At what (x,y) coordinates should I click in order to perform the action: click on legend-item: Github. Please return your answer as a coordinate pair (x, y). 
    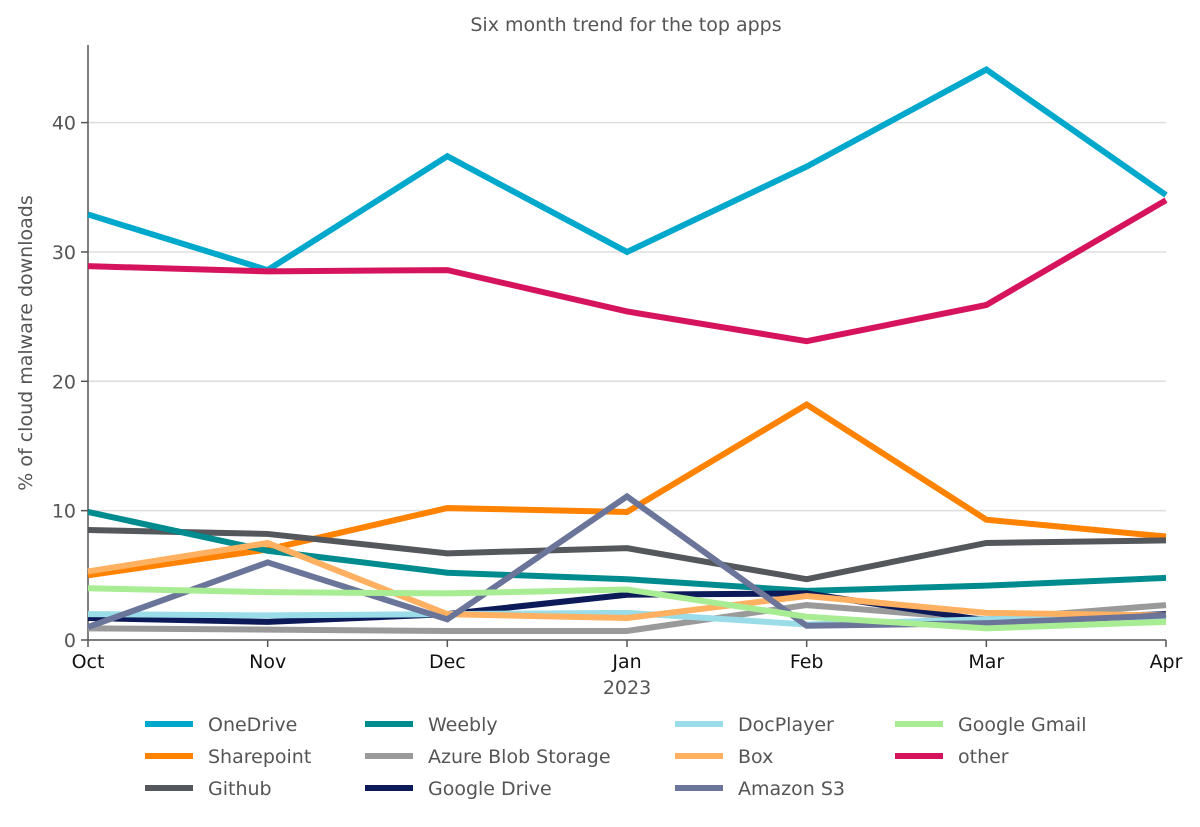
    Looking at the image, I should click on (208, 789).